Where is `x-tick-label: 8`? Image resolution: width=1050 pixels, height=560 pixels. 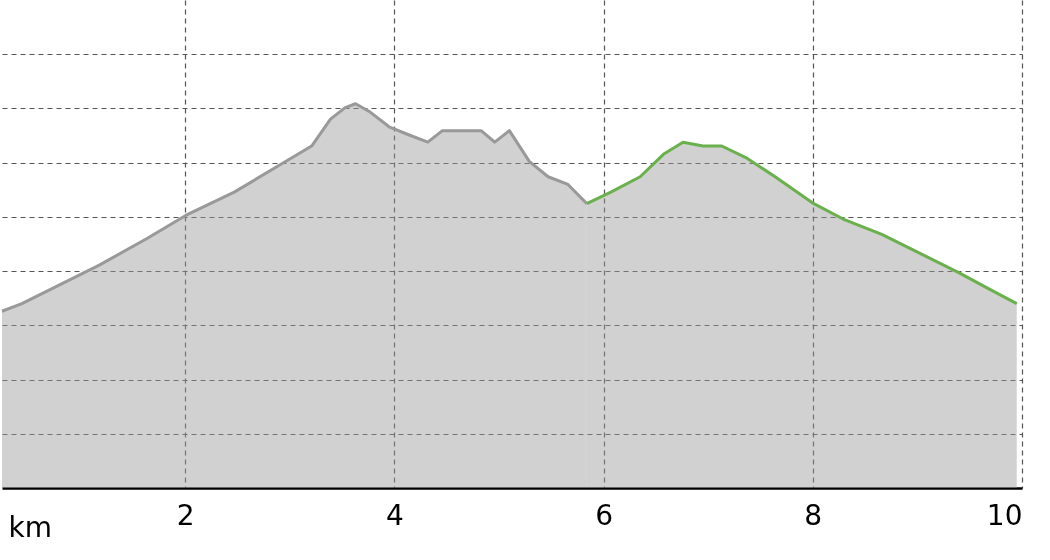 x-tick-label: 8 is located at coordinates (813, 515).